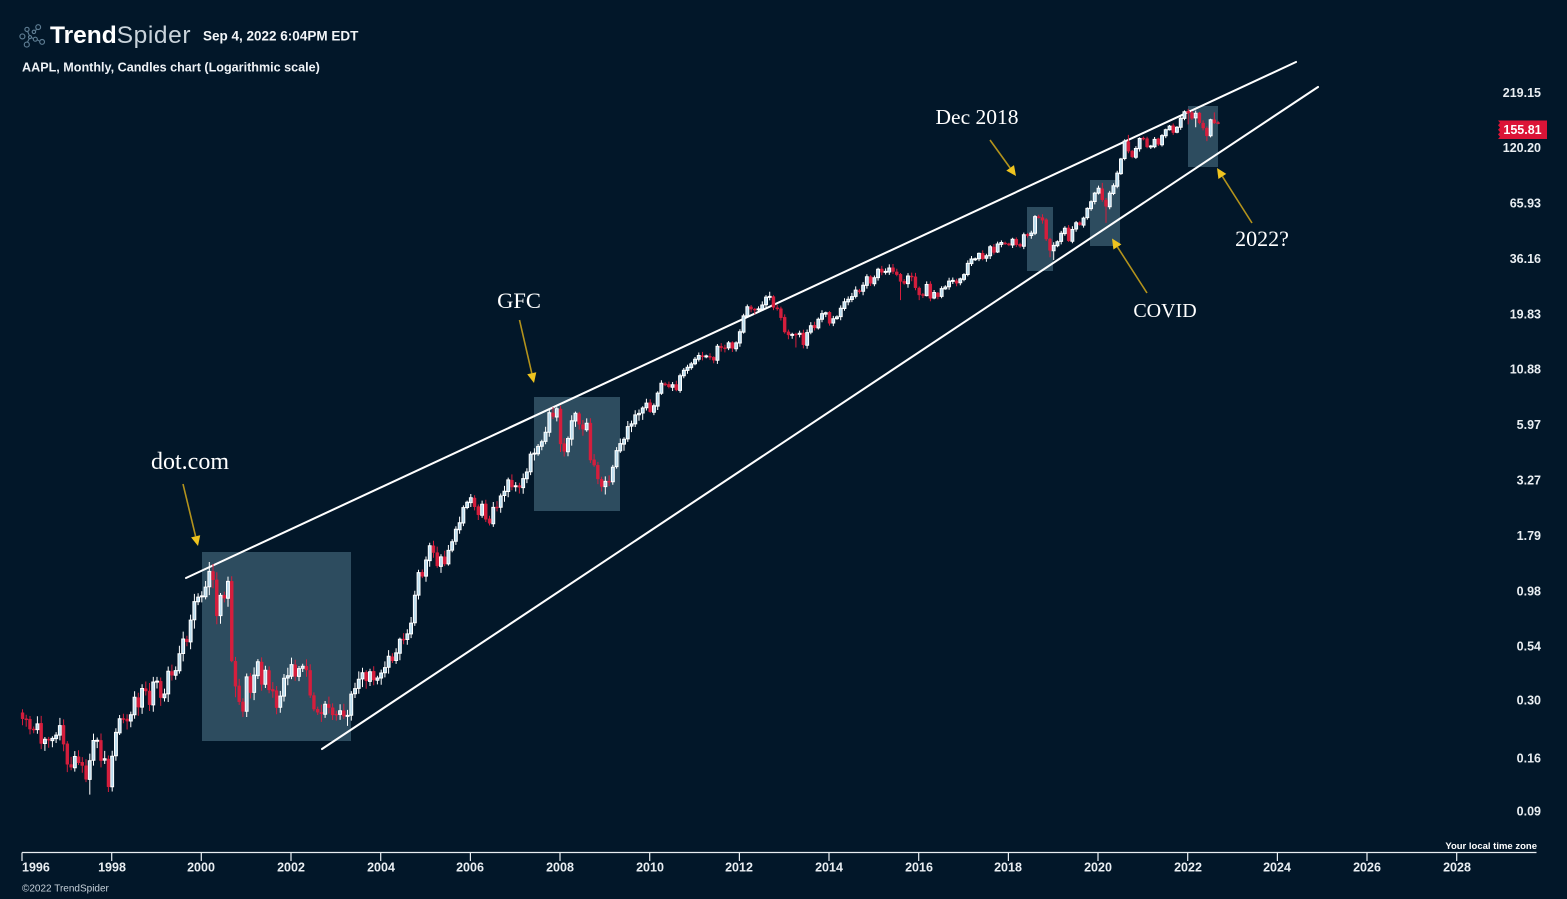  Describe the element at coordinates (291, 868) in the screenshot. I see `svg-text: 2002` at that location.